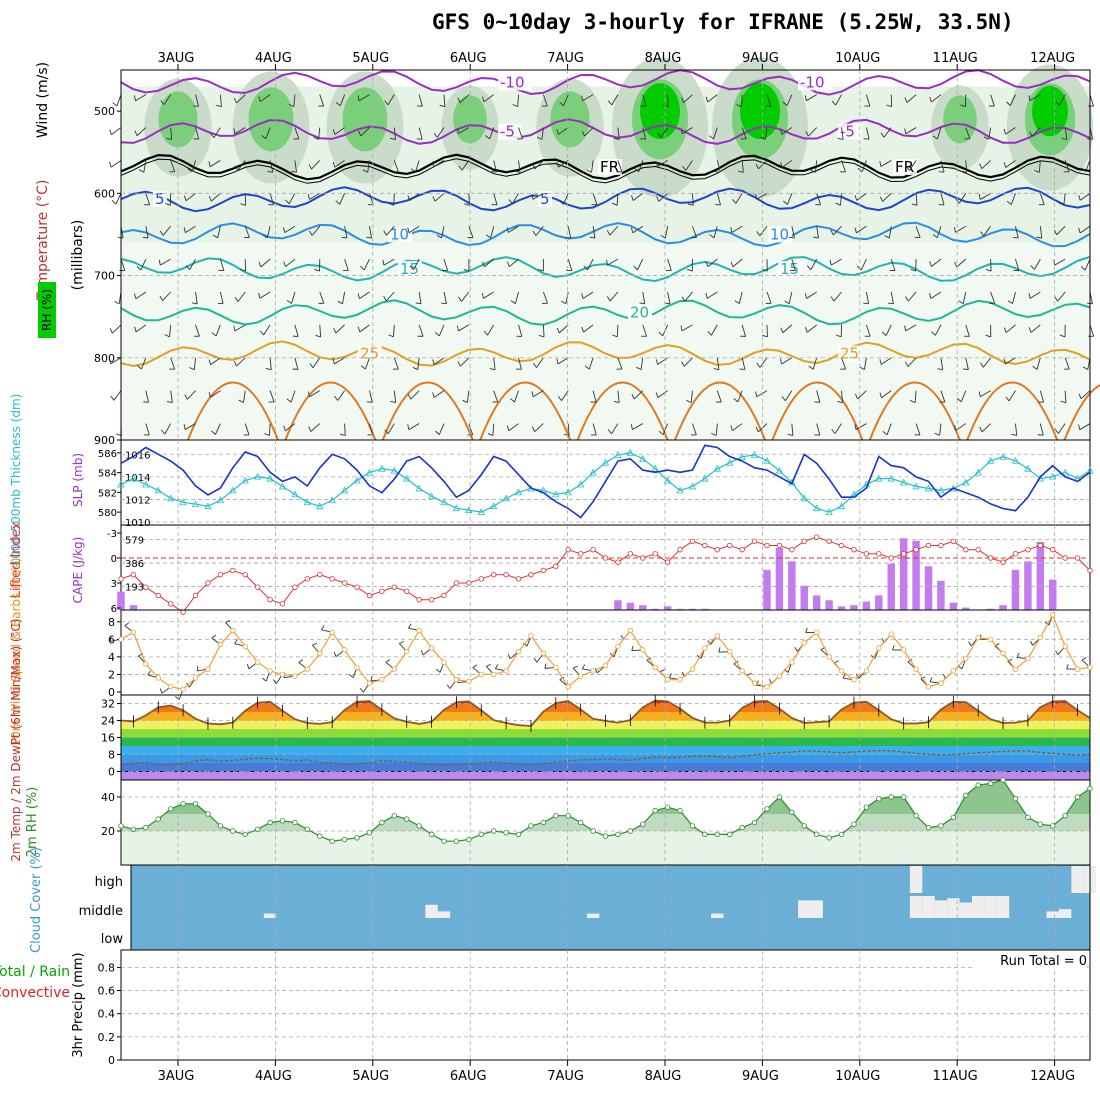  Describe the element at coordinates (43, 100) in the screenshot. I see `wind-axis-label: Wind (m/s)` at that location.